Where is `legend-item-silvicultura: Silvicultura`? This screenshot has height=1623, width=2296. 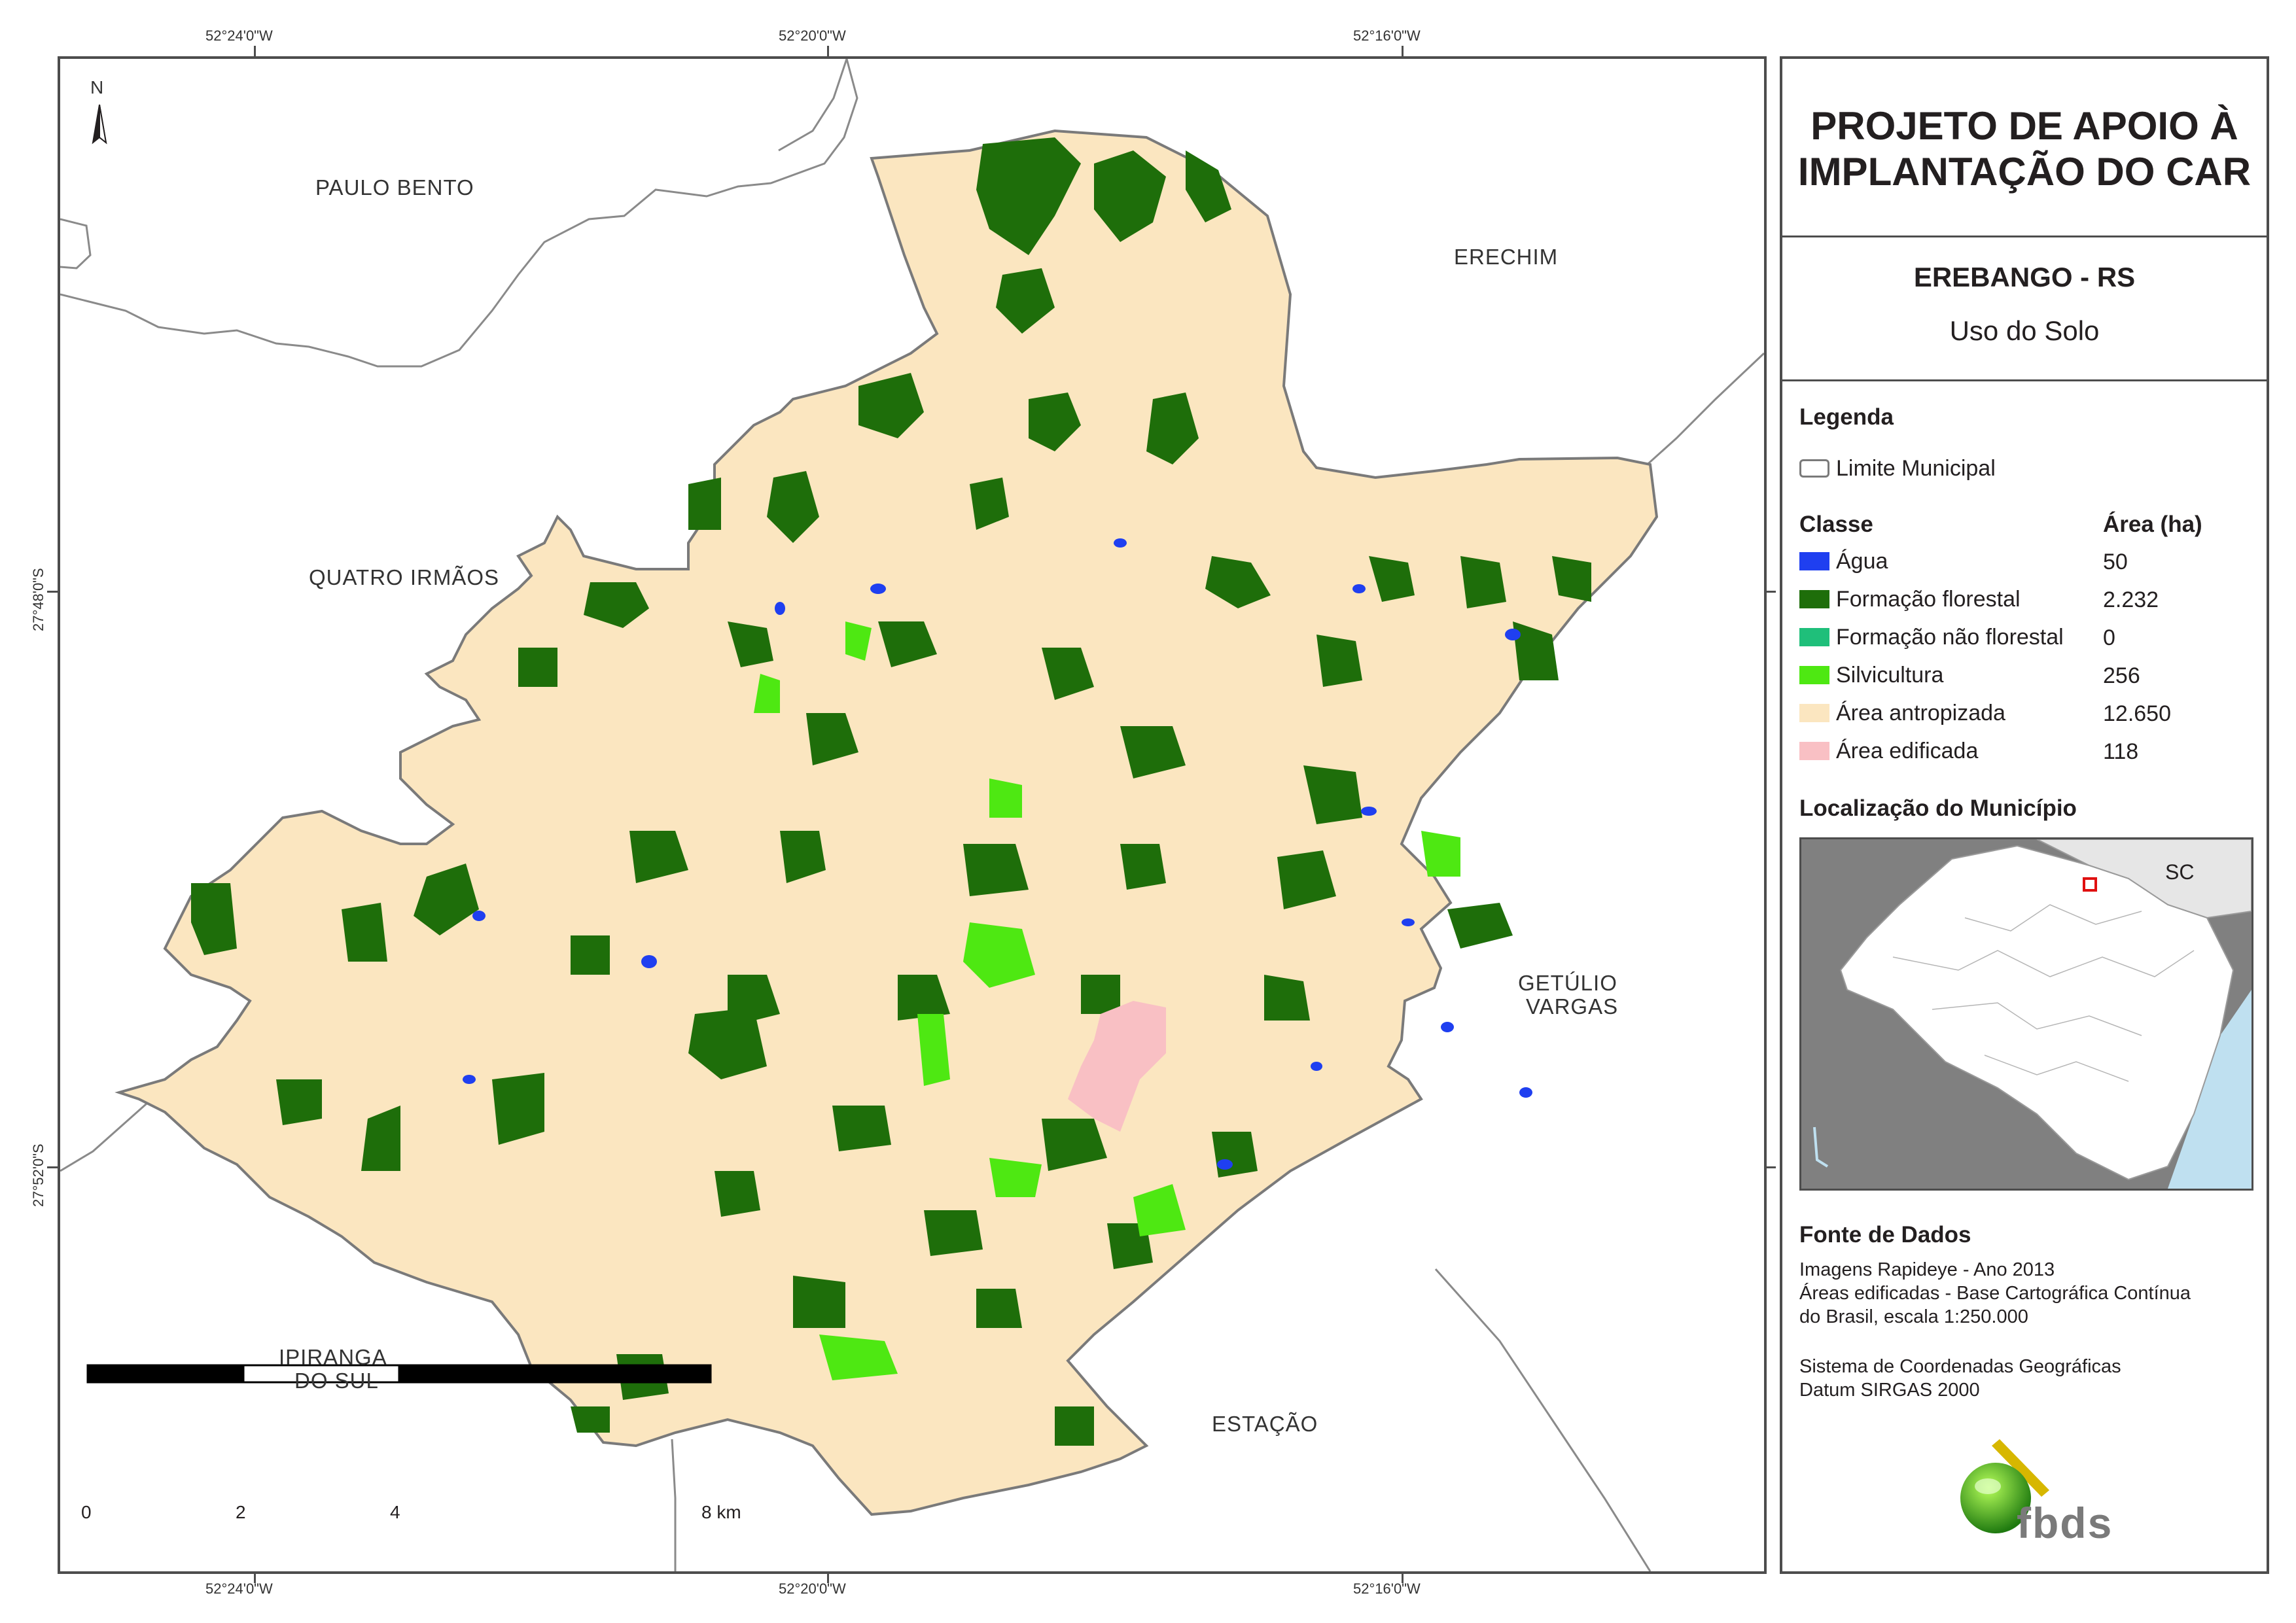 legend-item-silvicultura: Silvicultura is located at coordinates (1871, 675).